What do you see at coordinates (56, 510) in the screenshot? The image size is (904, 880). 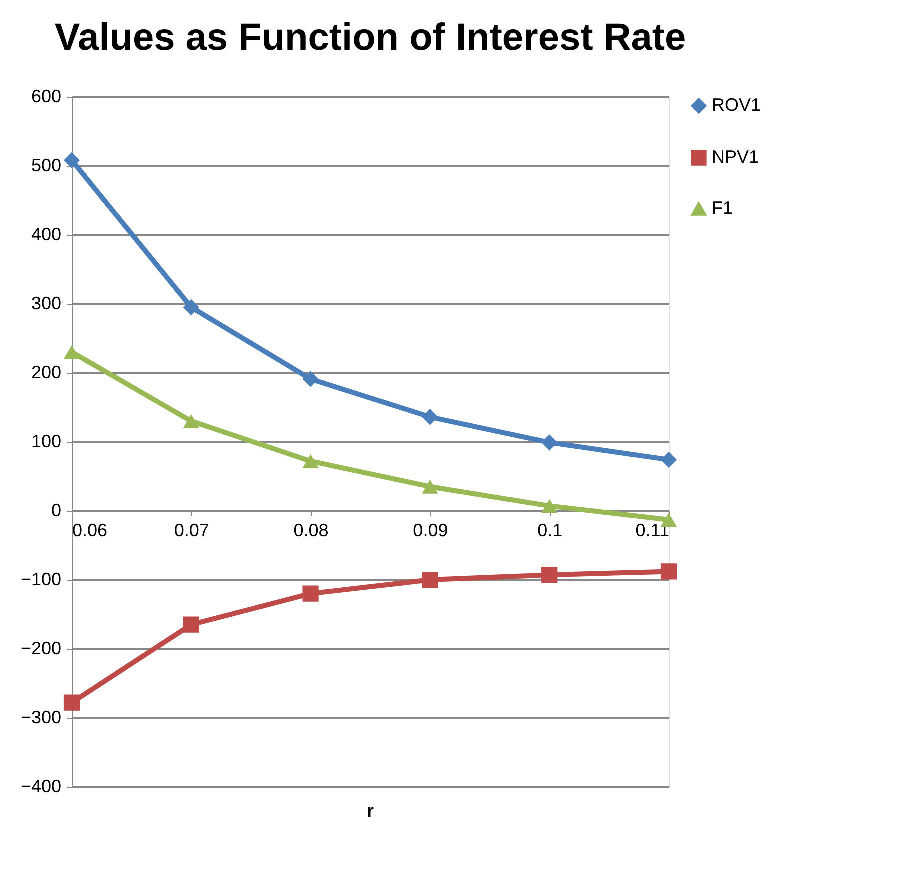 I see `y-tick-label: 0` at bounding box center [56, 510].